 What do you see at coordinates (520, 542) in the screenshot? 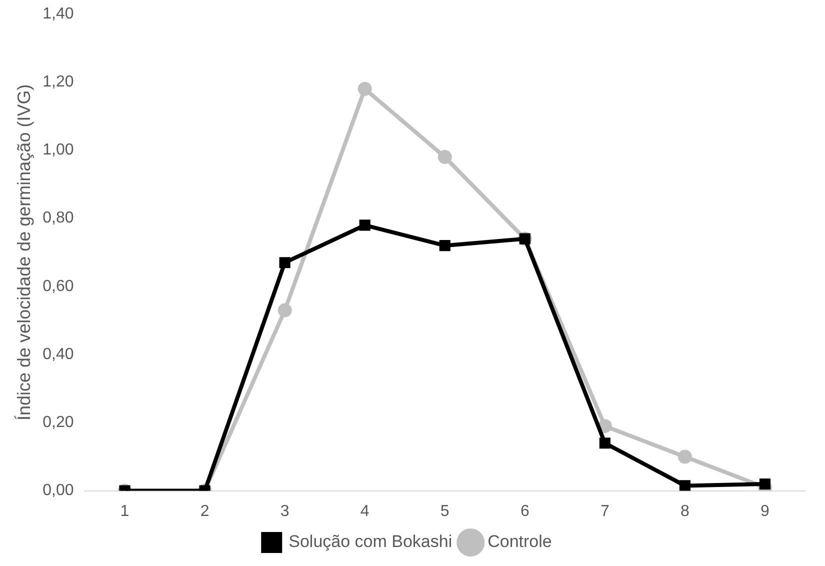
I see `legend-label: Controle` at bounding box center [520, 542].